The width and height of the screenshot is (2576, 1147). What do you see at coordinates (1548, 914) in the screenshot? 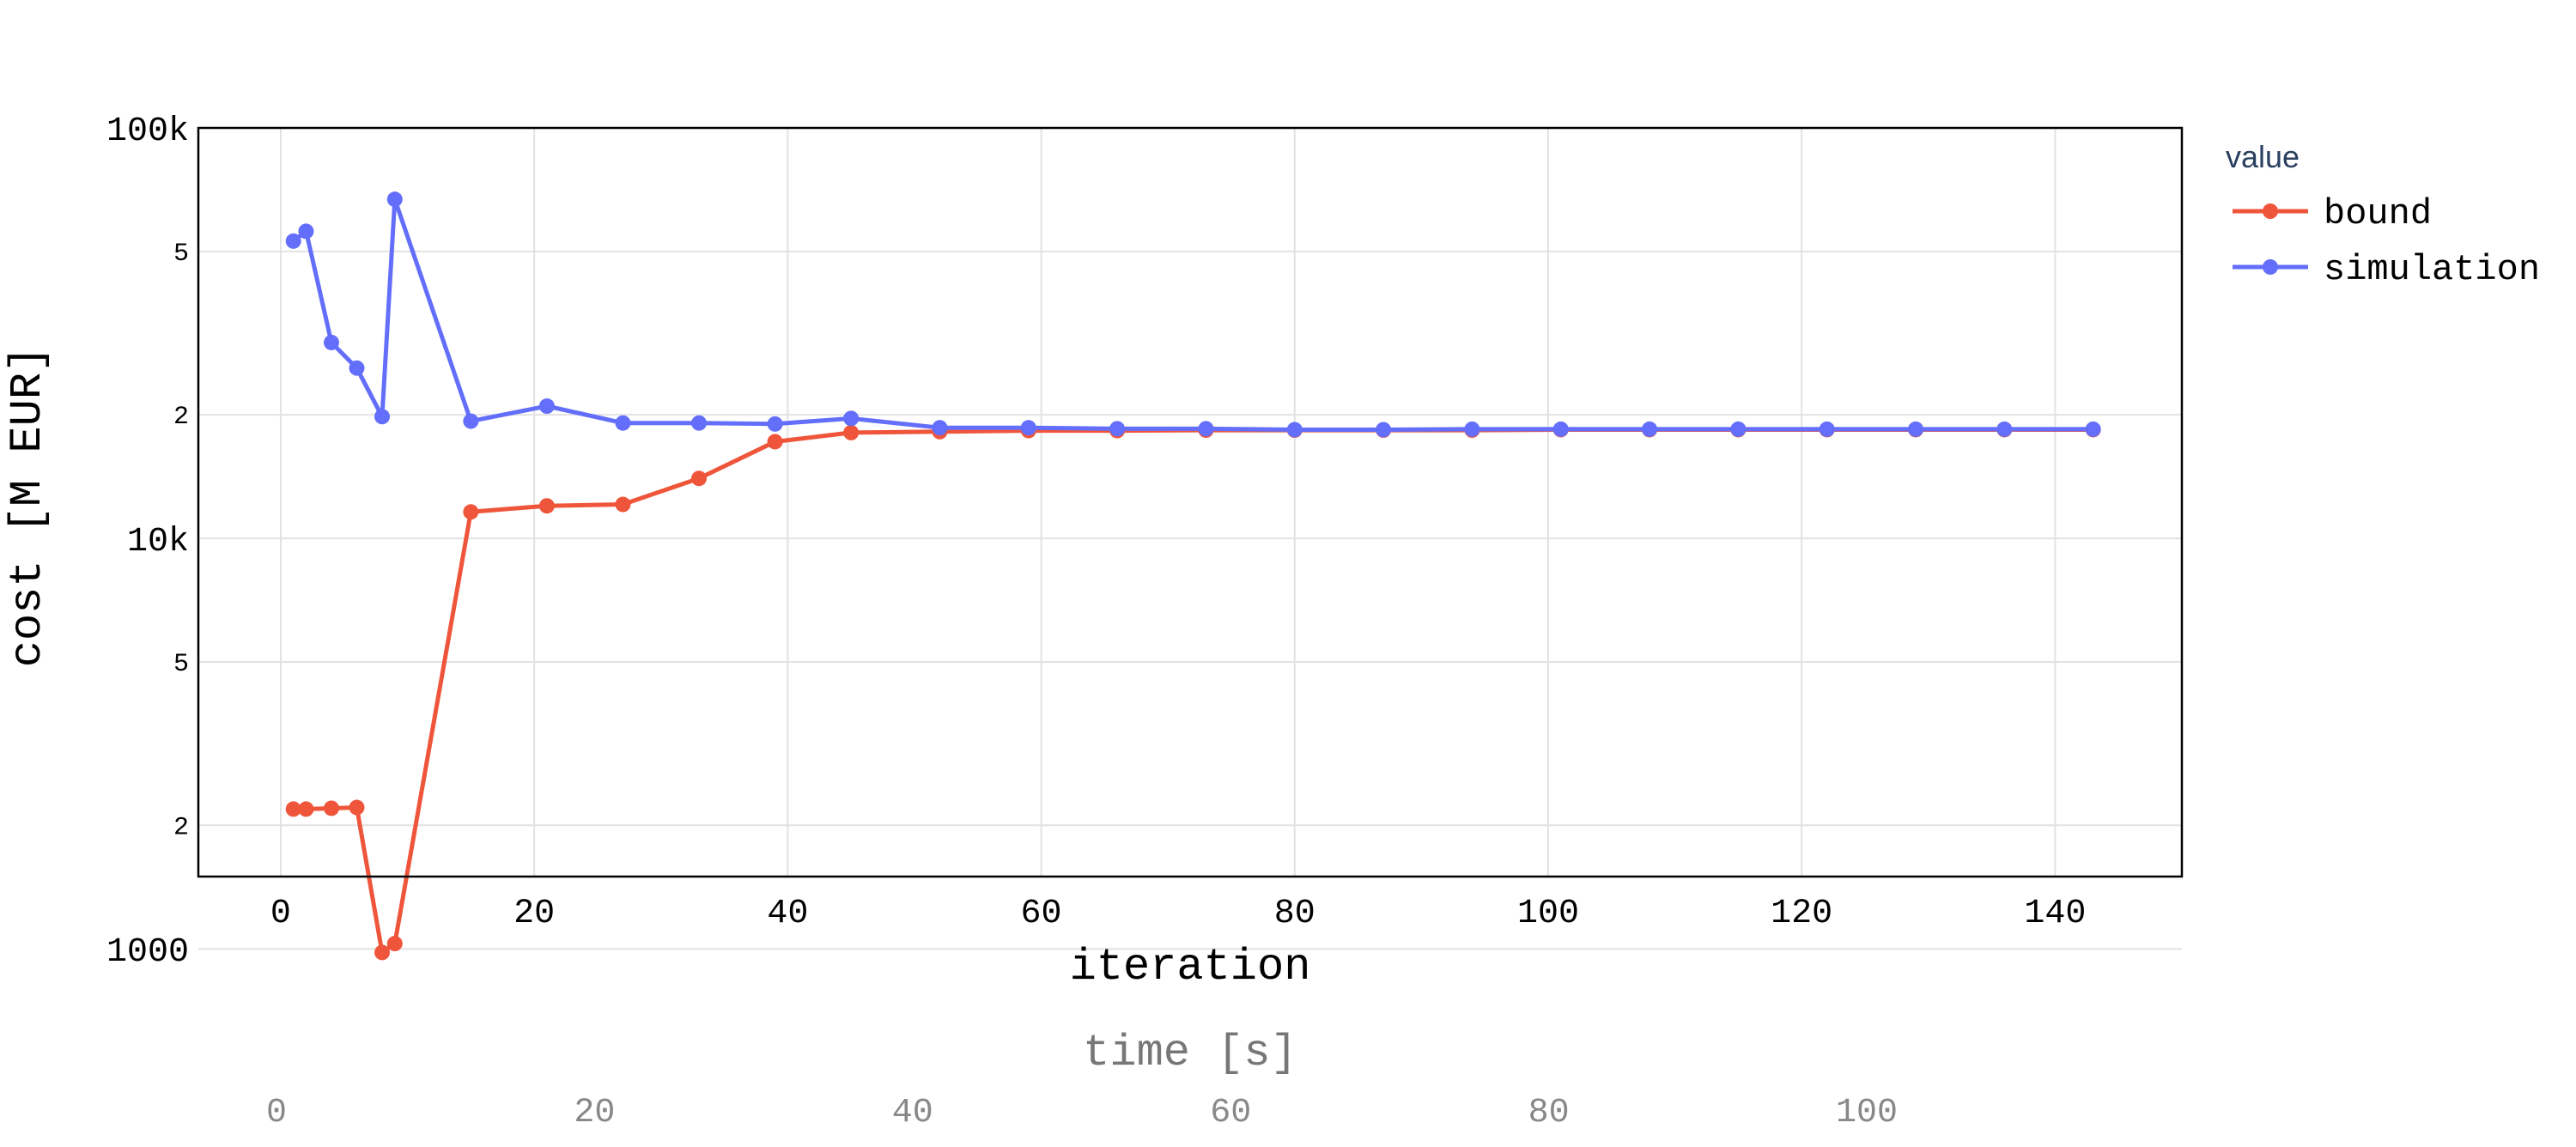
I see `x-tick-label: 100` at bounding box center [1548, 914].